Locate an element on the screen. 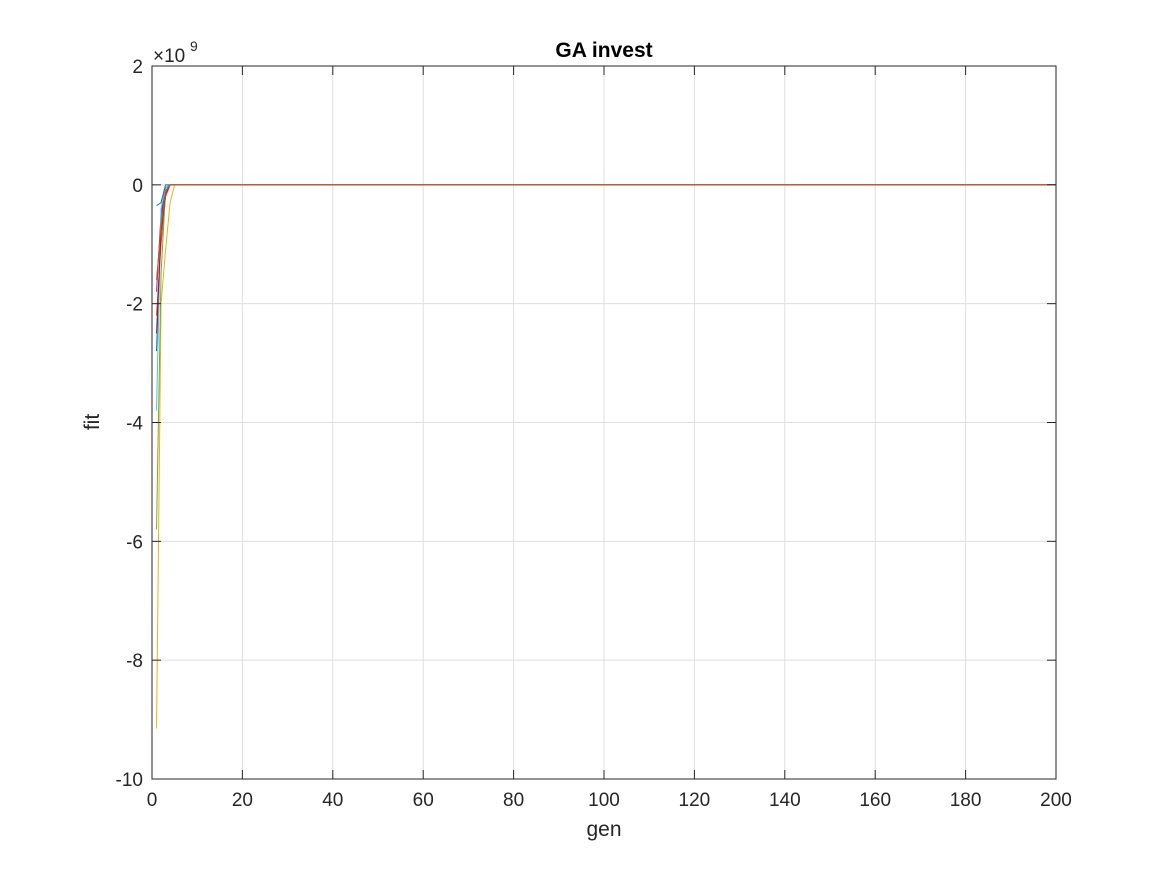 The height and width of the screenshot is (875, 1167). x-tick-labels: 0 20 40 60 80 100 120 140 160 180 200 is located at coordinates (609, 800).